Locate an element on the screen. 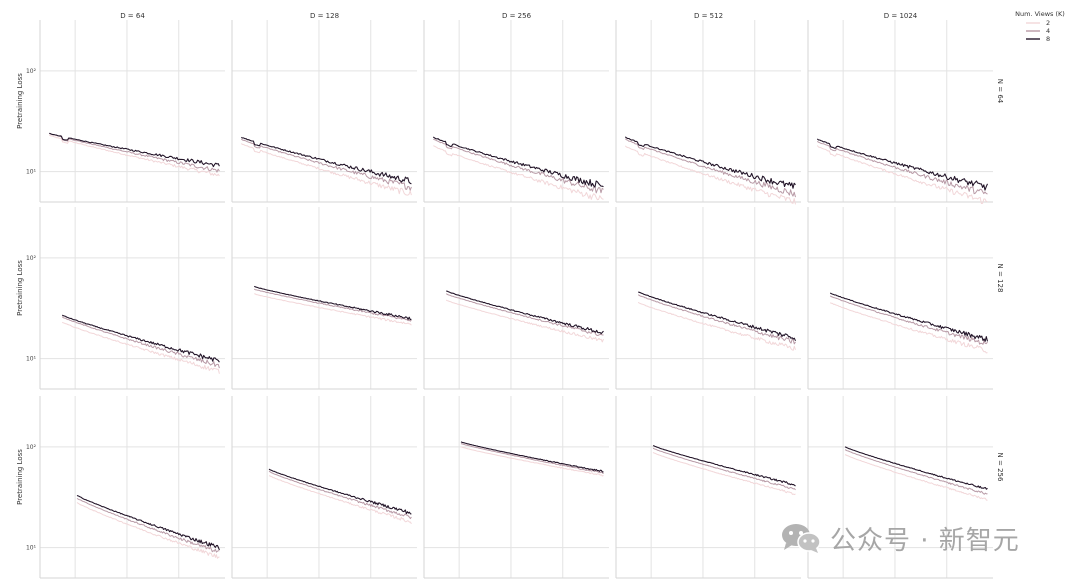 This screenshot has width=1080, height=581. watermark-text: 公众号 · 新智元 is located at coordinates (925, 540).